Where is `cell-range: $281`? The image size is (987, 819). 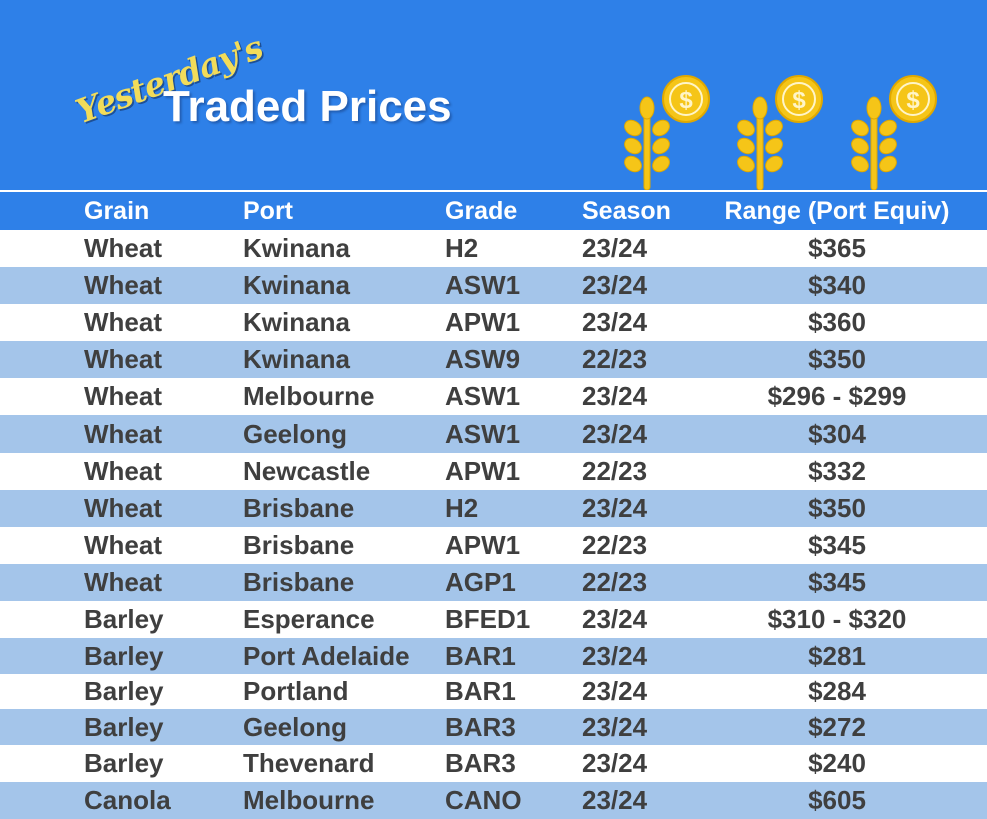 cell-range: $281 is located at coordinates (837, 655).